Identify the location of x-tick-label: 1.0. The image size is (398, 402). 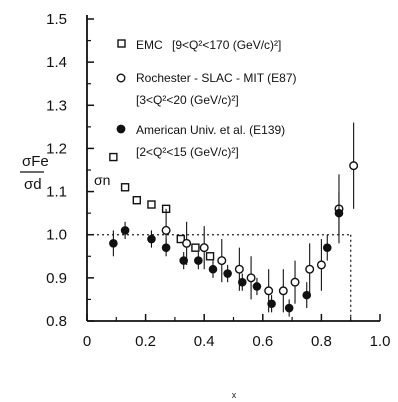
(380, 341).